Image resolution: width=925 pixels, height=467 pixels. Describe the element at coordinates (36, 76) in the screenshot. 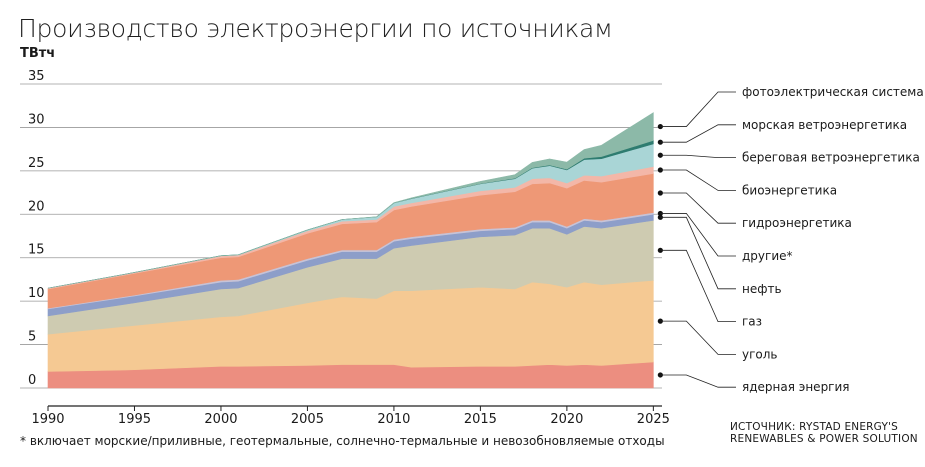

I see `y-tick-label-35: 35` at that location.